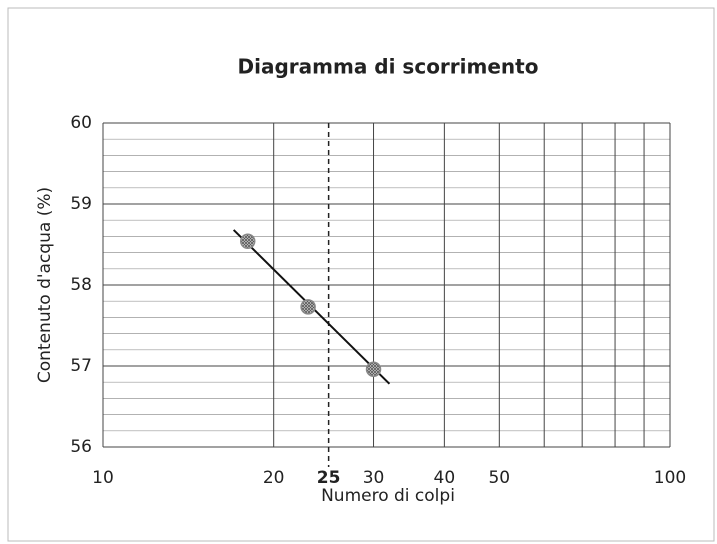 The image size is (717, 544). Describe the element at coordinates (81, 447) in the screenshot. I see `y-tick-label: 56` at that location.